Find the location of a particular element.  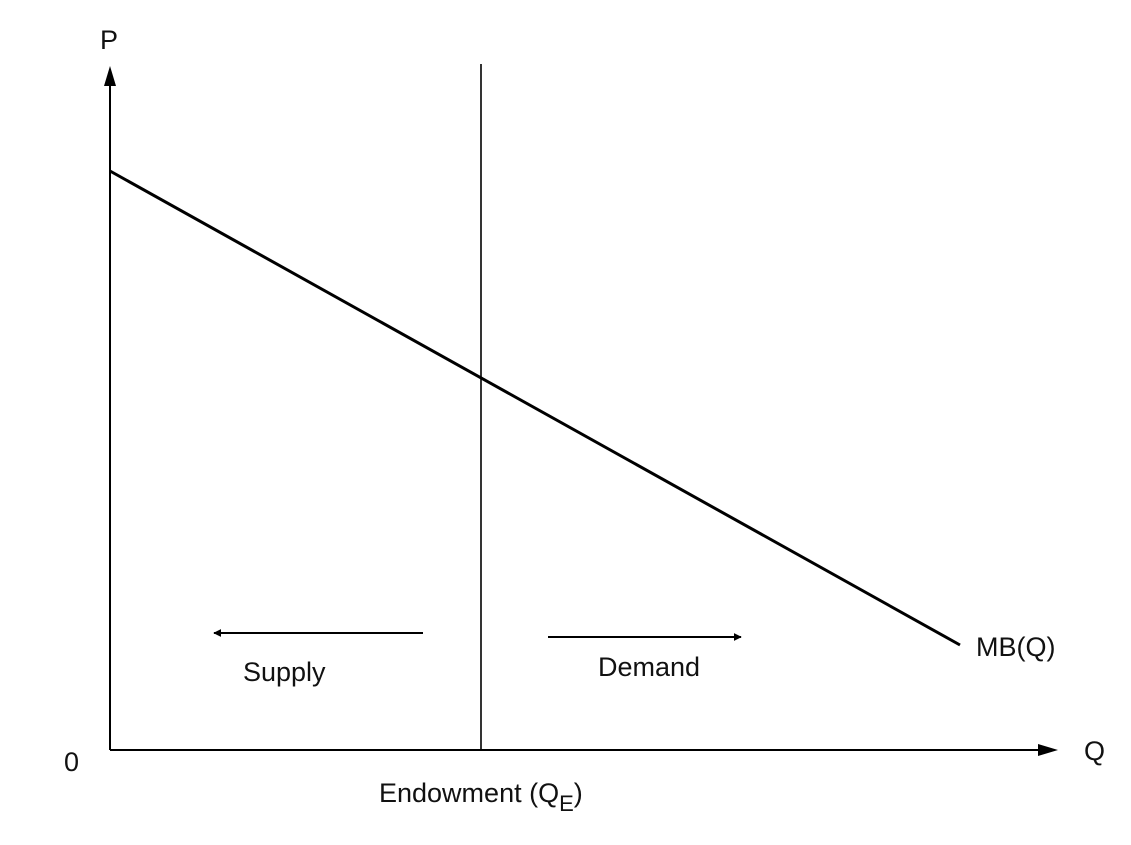

endowment-label: Endowment (QE) is located at coordinates (481, 797).